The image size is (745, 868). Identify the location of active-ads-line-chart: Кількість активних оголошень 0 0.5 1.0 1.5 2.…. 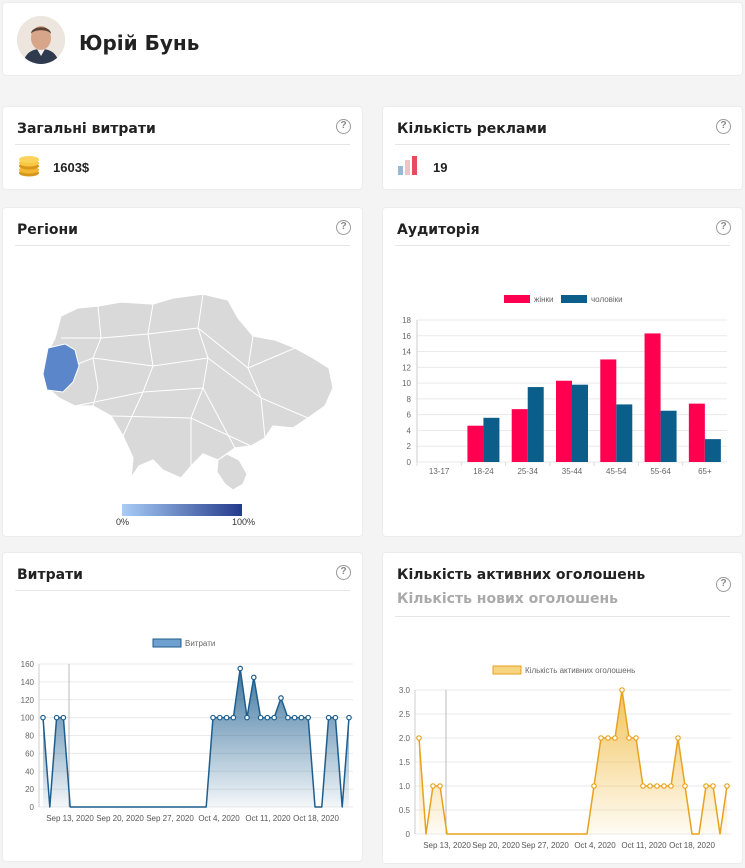
(565, 757).